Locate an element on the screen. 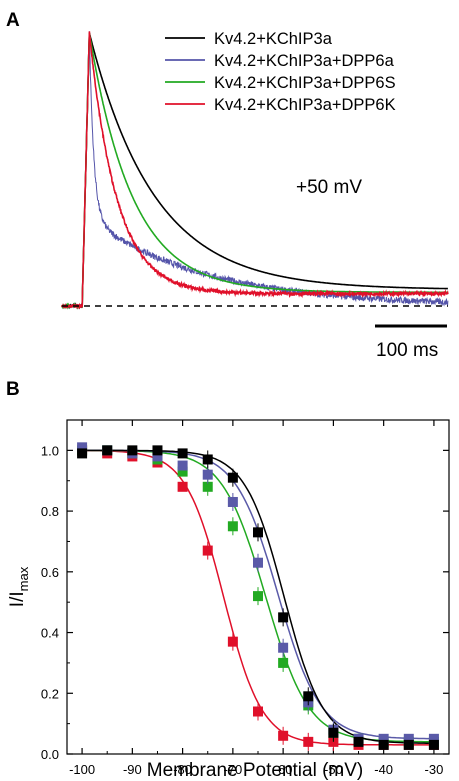 This screenshot has width=459, height=781. x-tick-label: -60 is located at coordinates (283, 769).